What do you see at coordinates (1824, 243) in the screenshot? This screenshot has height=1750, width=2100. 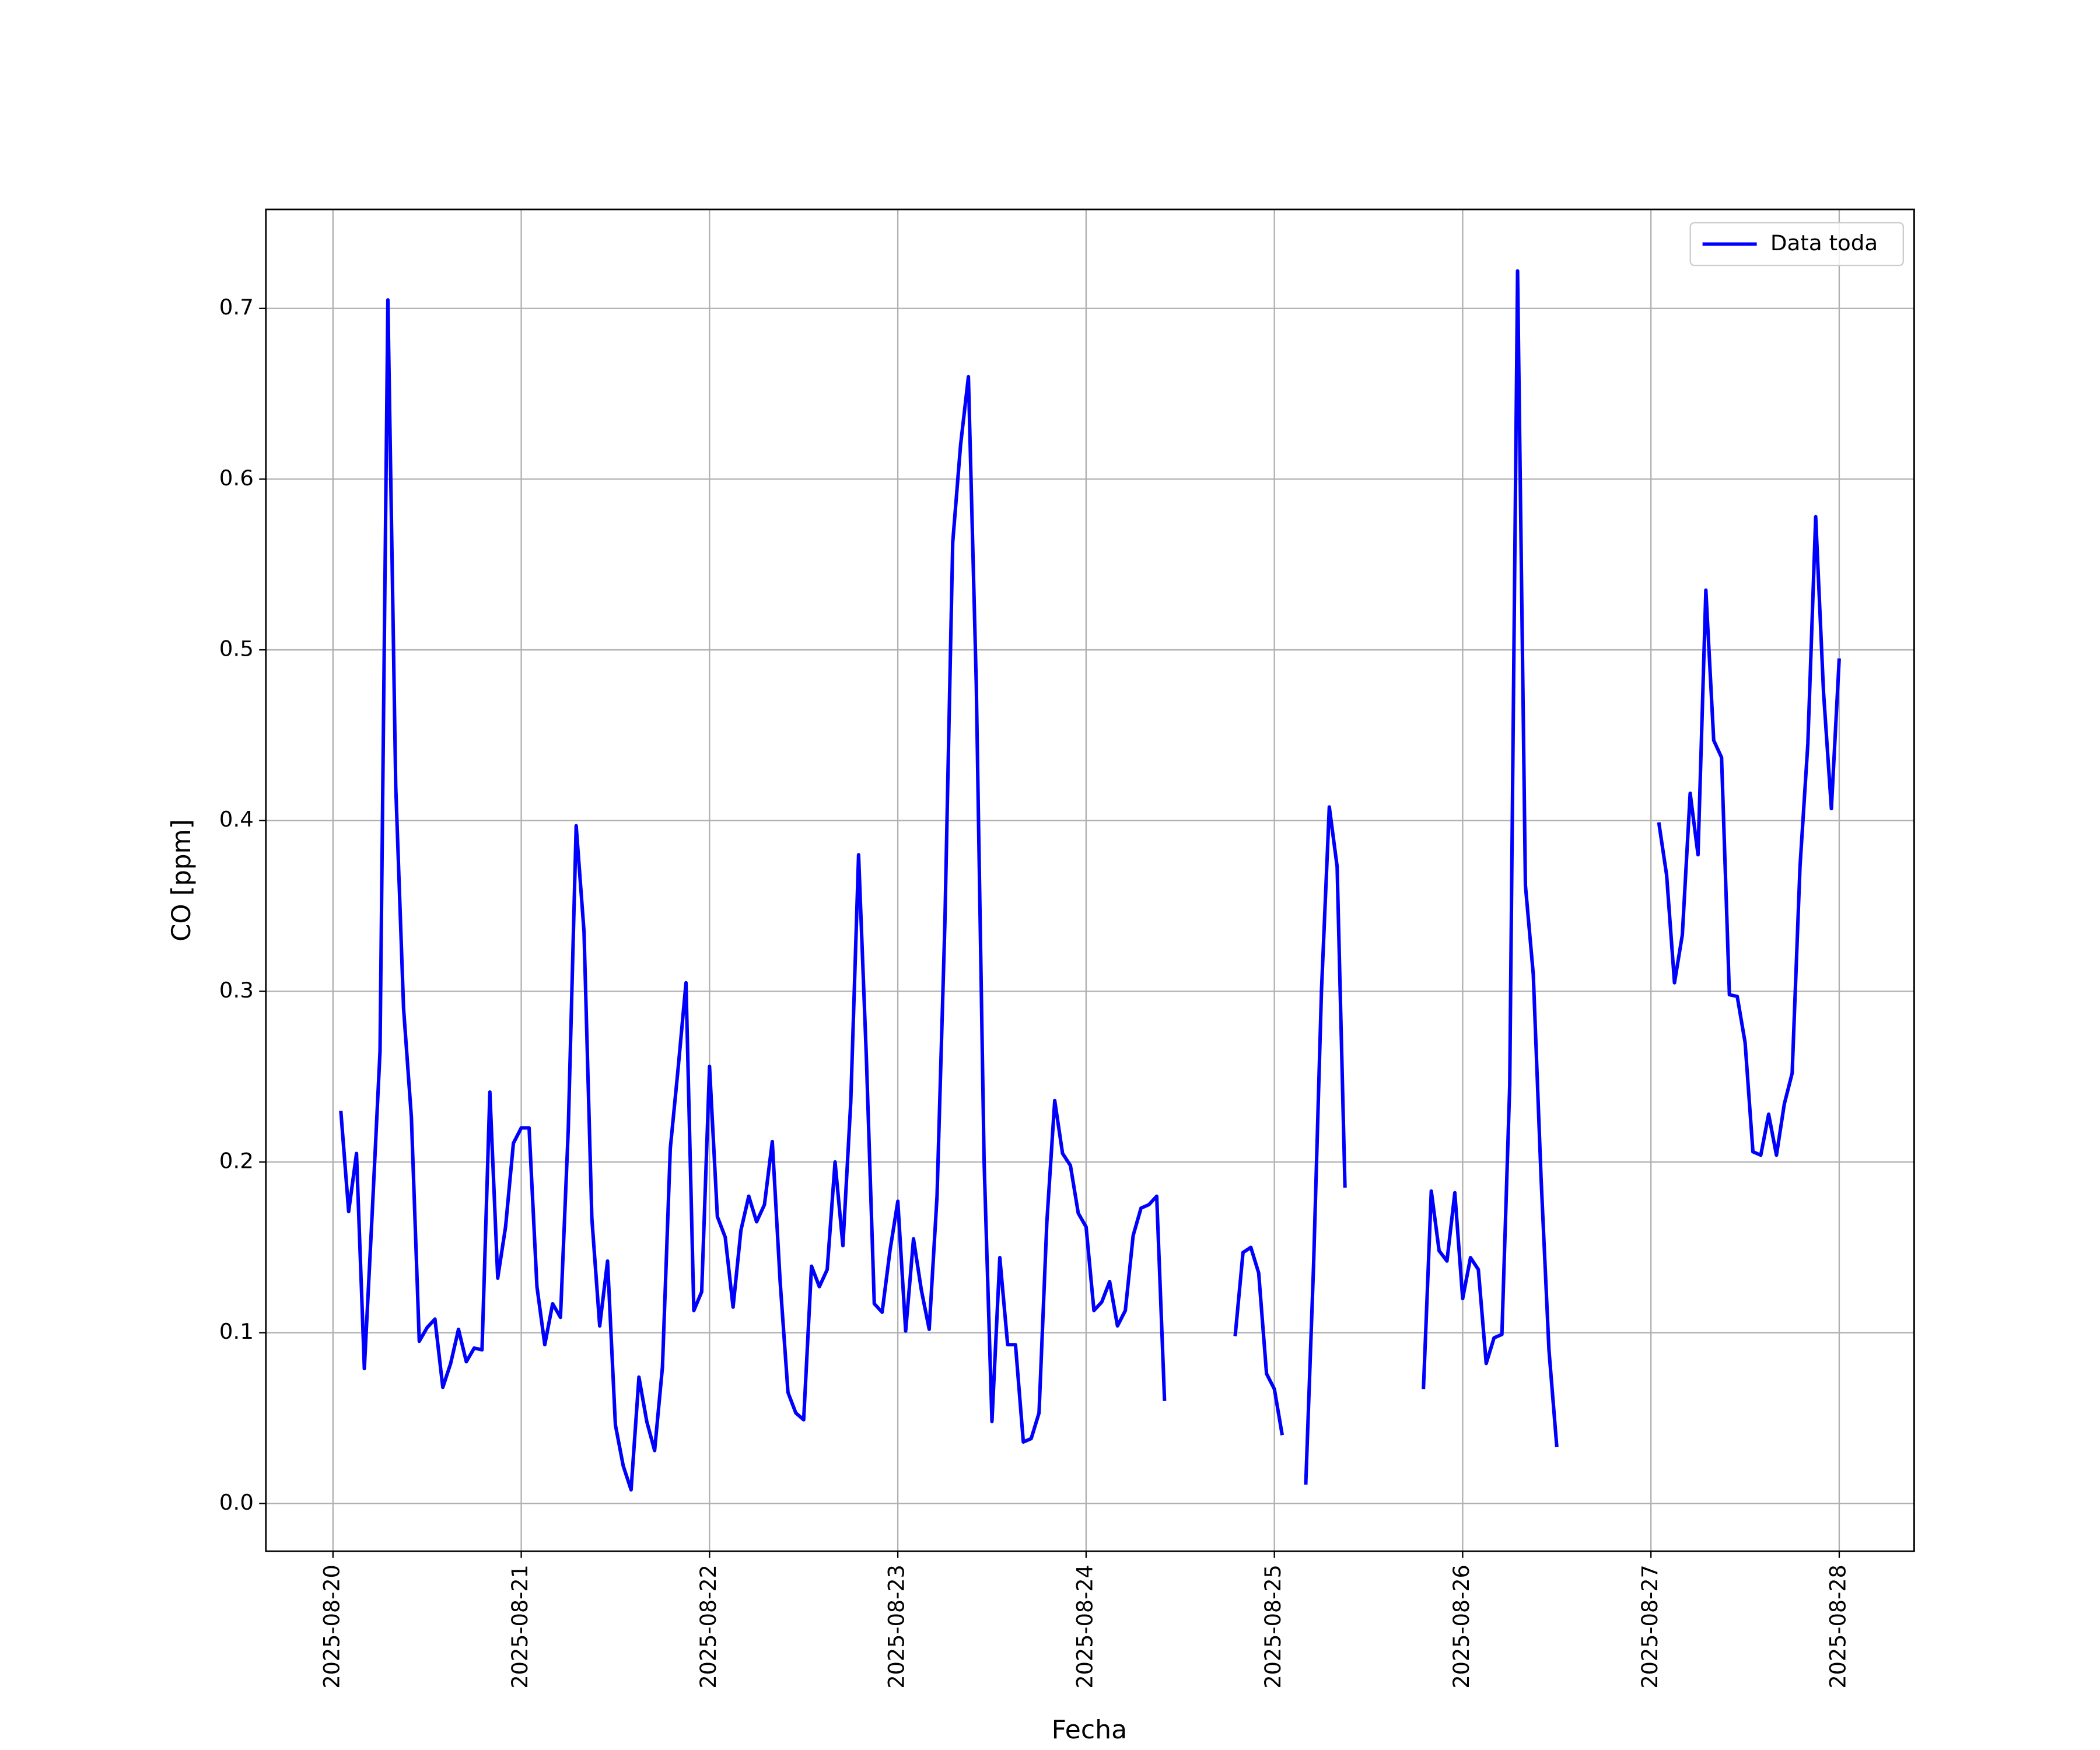 I see `legend-label: Data toda` at bounding box center [1824, 243].